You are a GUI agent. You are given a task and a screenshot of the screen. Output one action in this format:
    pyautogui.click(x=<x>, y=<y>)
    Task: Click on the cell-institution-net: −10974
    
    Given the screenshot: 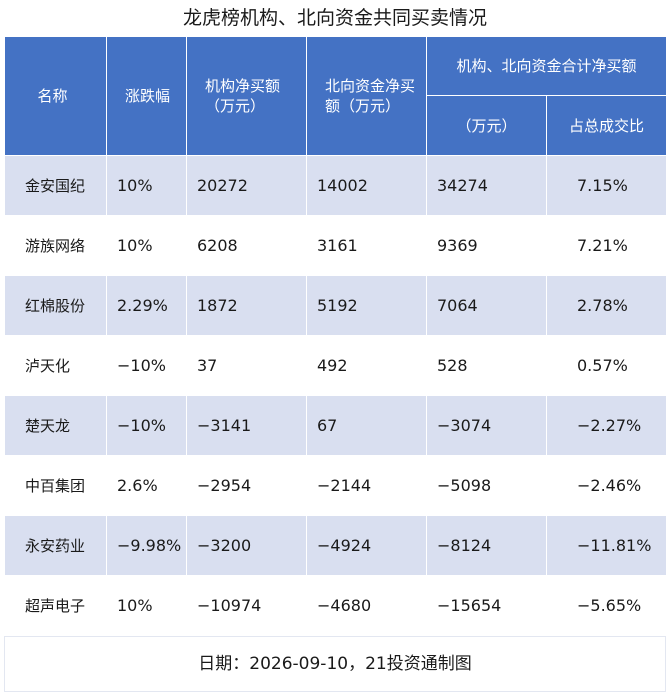 What is the action you would take?
    pyautogui.click(x=246, y=605)
    